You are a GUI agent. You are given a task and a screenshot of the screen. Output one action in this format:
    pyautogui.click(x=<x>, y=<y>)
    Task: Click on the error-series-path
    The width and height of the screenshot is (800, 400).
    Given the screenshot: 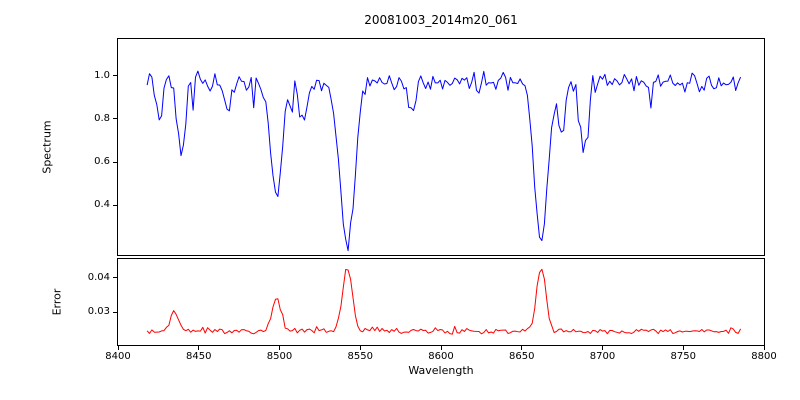 What is the action you would take?
    pyautogui.click(x=444, y=301)
    